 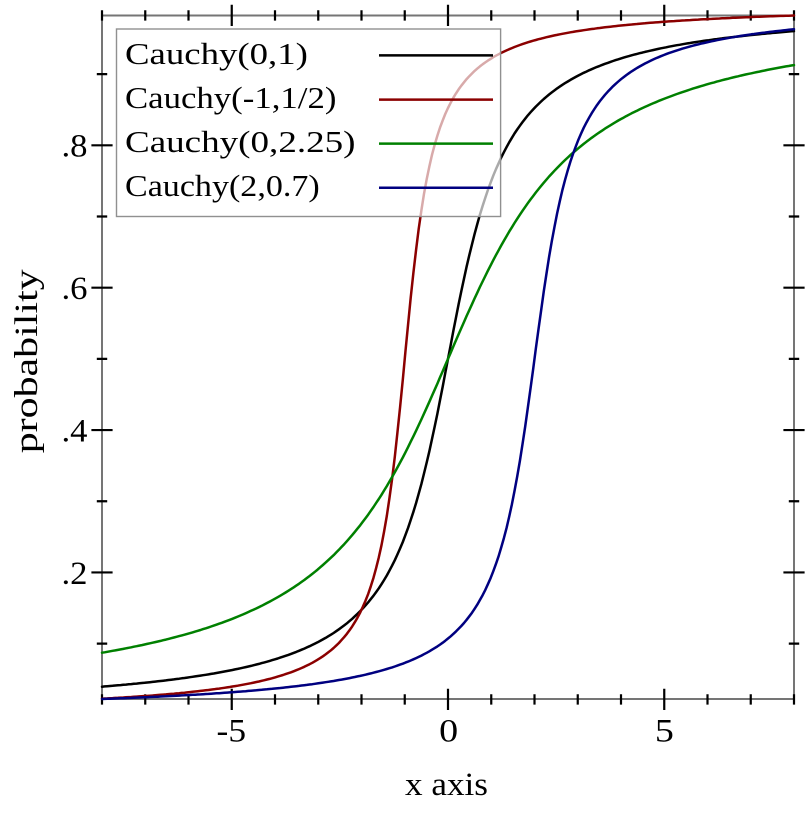 What do you see at coordinates (240, 141) in the screenshot?
I see `svg-text: Cauchy(0,2.25)` at bounding box center [240, 141].